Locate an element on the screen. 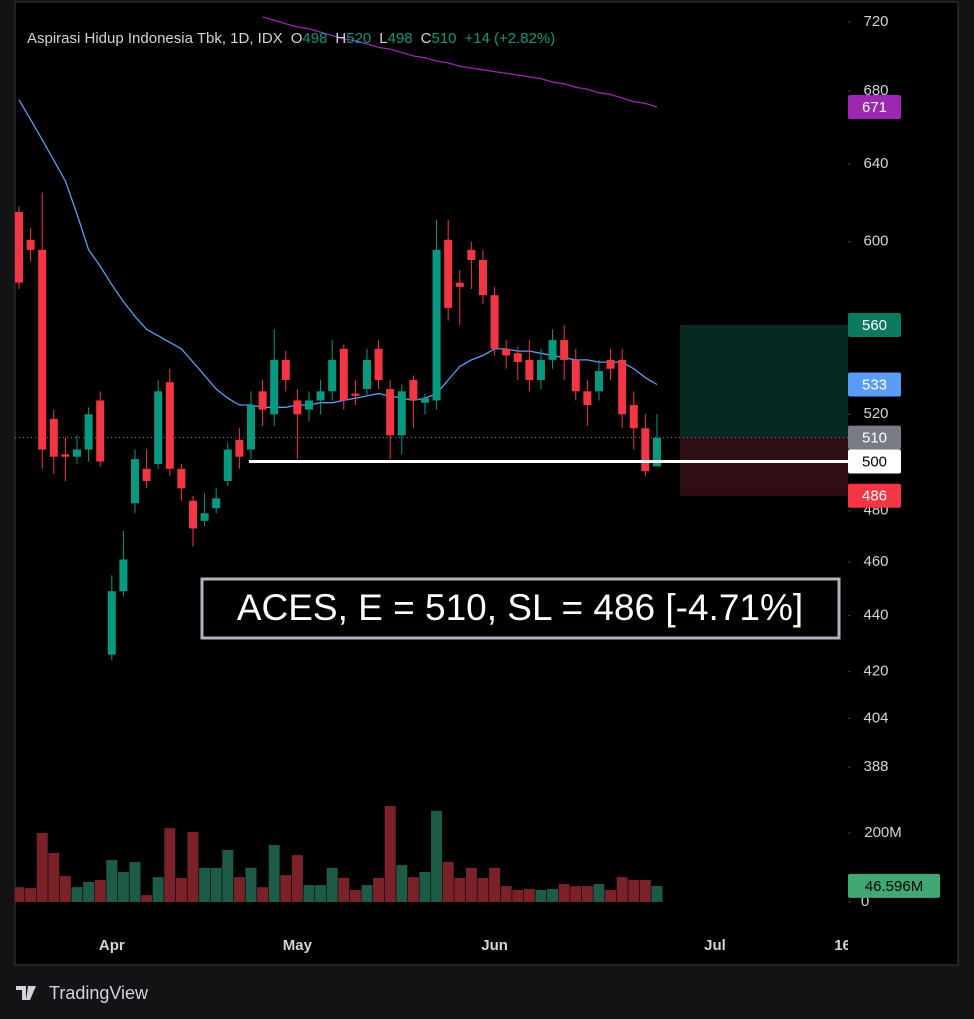 This screenshot has height=1019, width=974. price-badge-label: 533 is located at coordinates (874, 384).